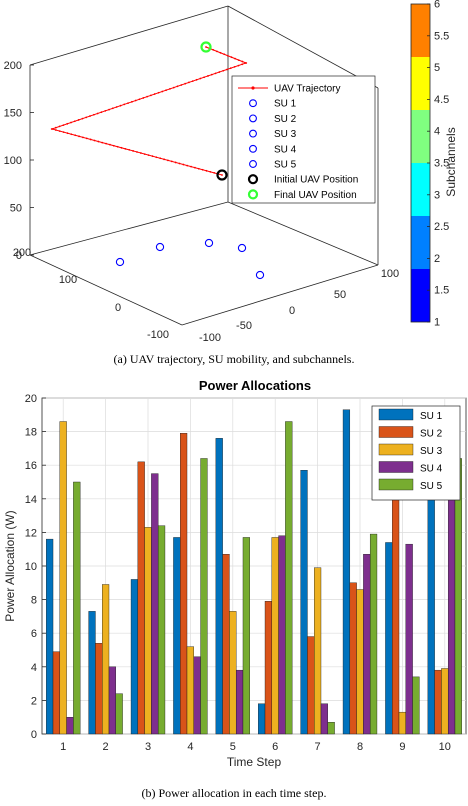  I want to click on y-tick-label: 200, so click(22, 253).